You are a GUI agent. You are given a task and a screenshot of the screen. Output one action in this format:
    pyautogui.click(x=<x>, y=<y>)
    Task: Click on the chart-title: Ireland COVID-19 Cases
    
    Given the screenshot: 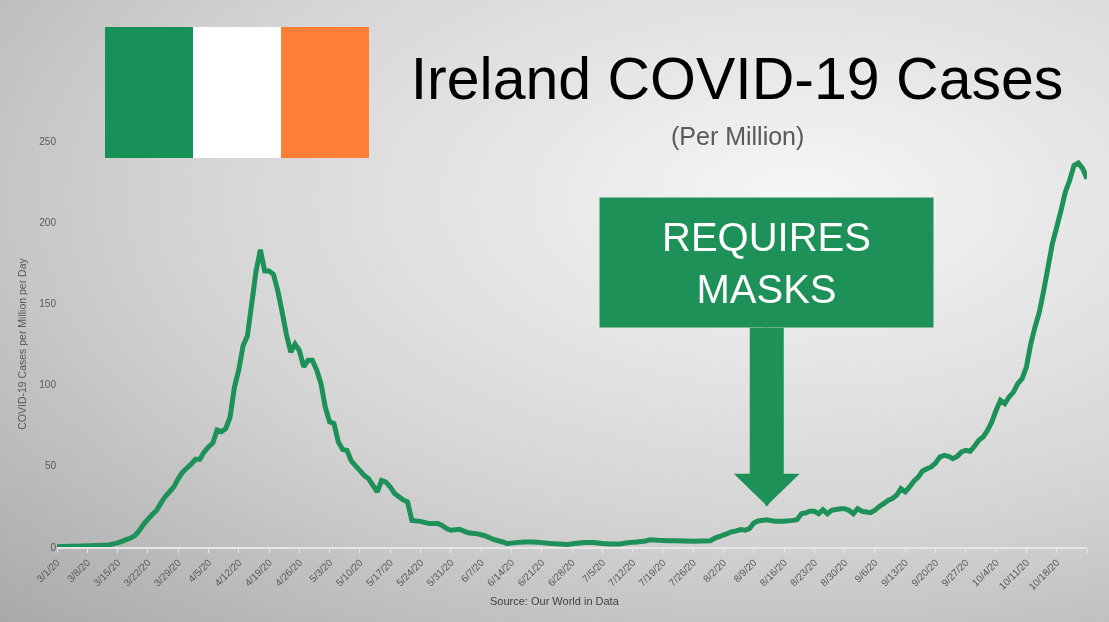 What is the action you would take?
    pyautogui.click(x=737, y=78)
    